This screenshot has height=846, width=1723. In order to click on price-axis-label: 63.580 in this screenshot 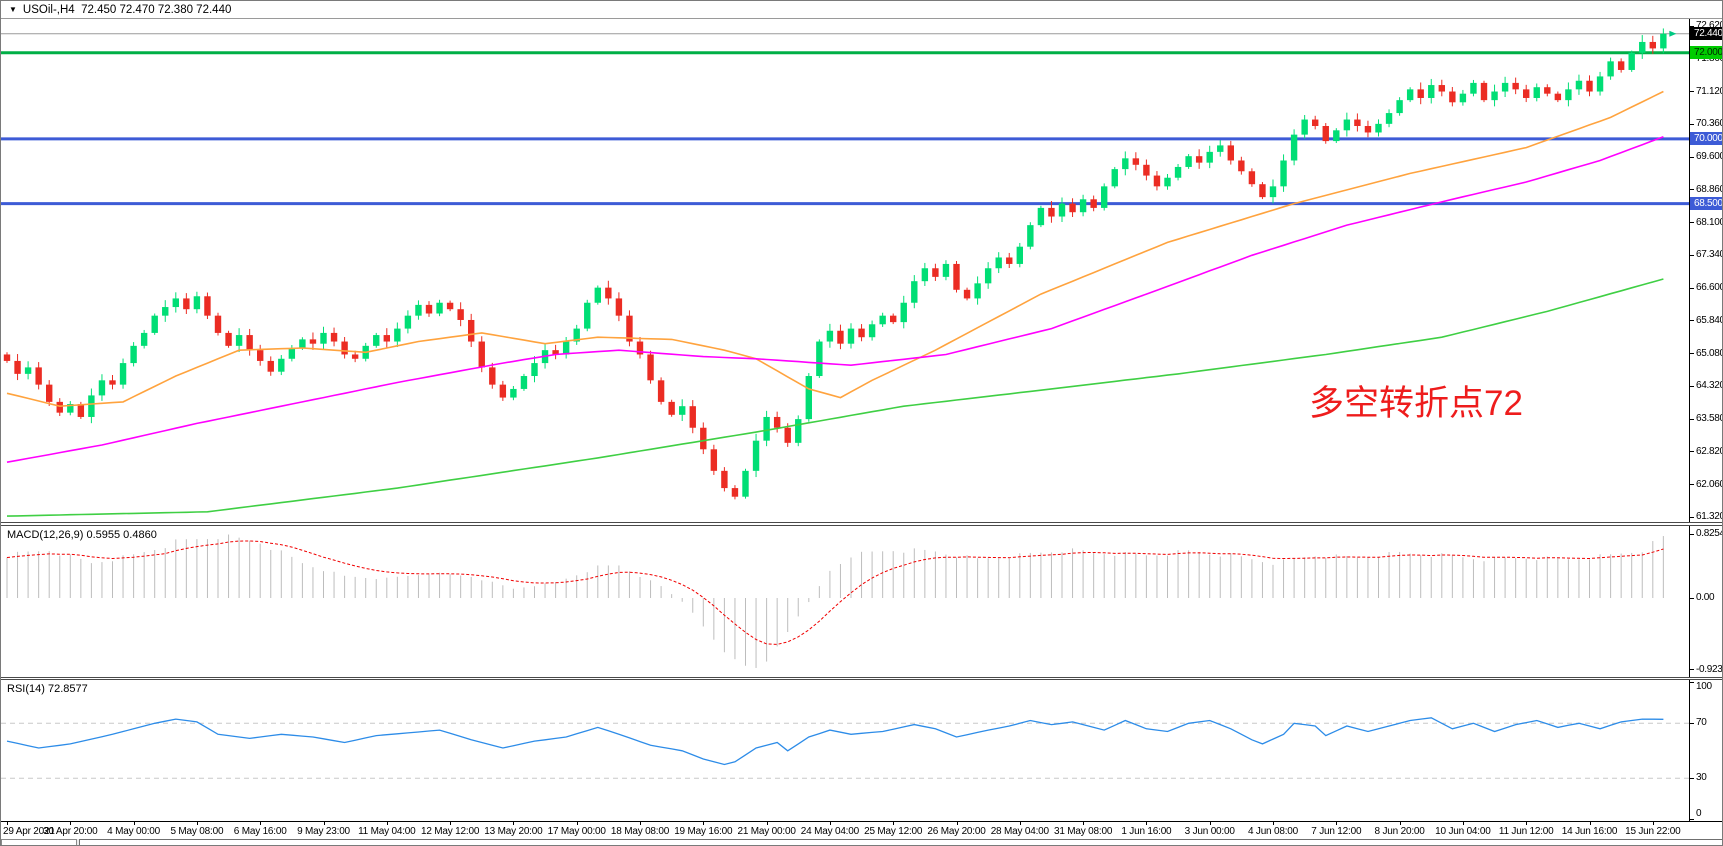, I will do `click(1709, 419)`.